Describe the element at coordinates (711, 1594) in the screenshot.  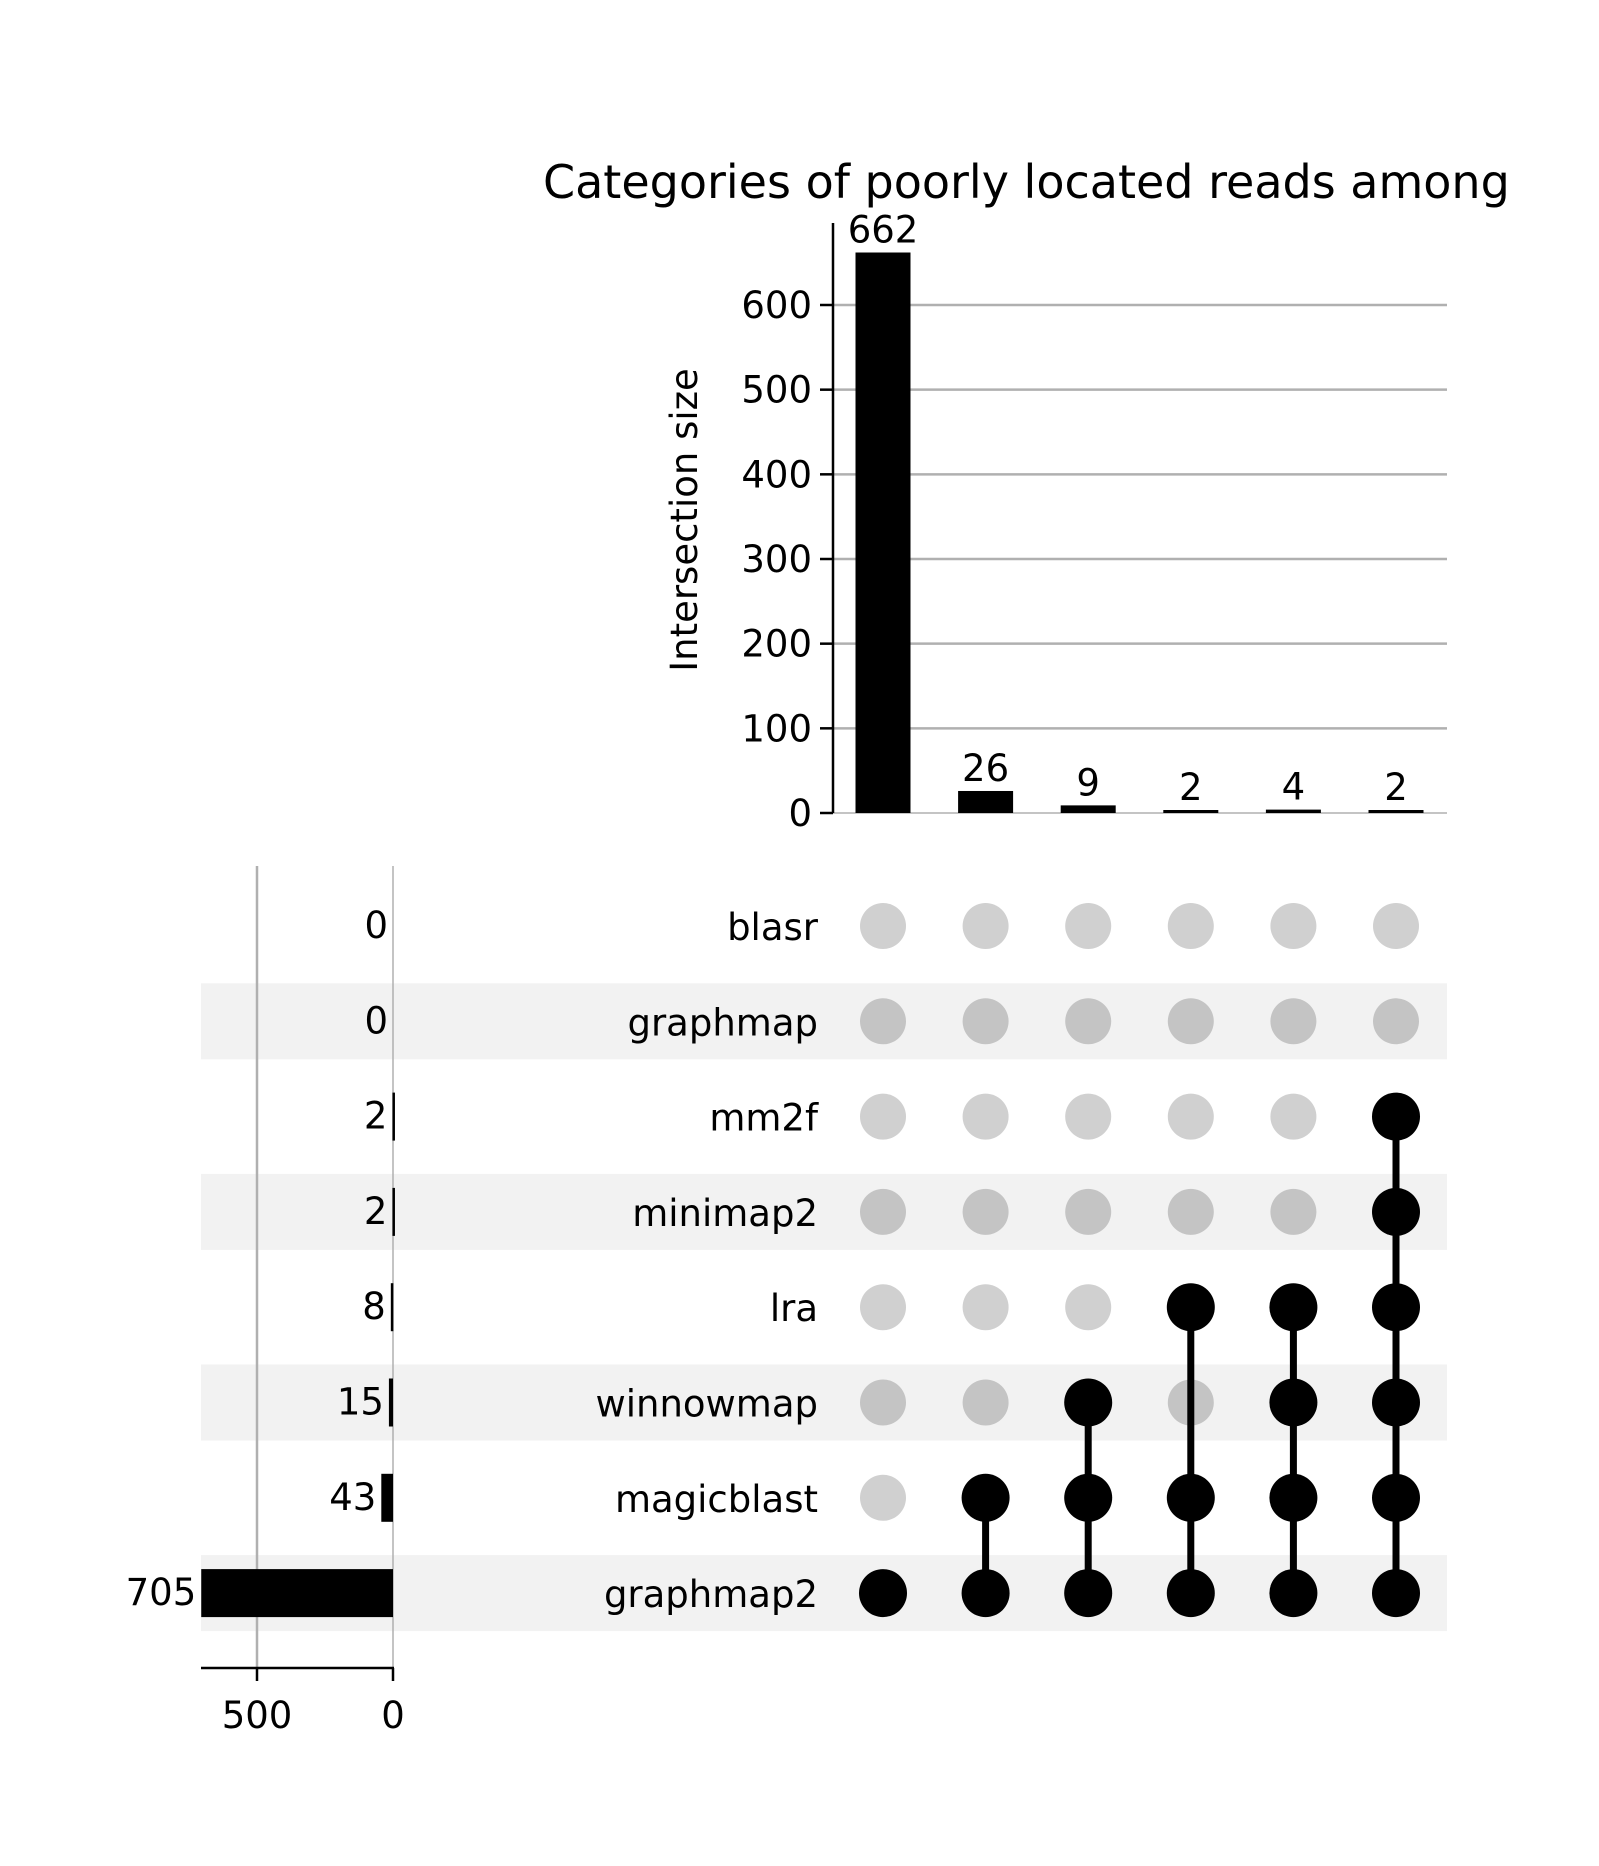
I see `set-name-label: graphmap2` at that location.